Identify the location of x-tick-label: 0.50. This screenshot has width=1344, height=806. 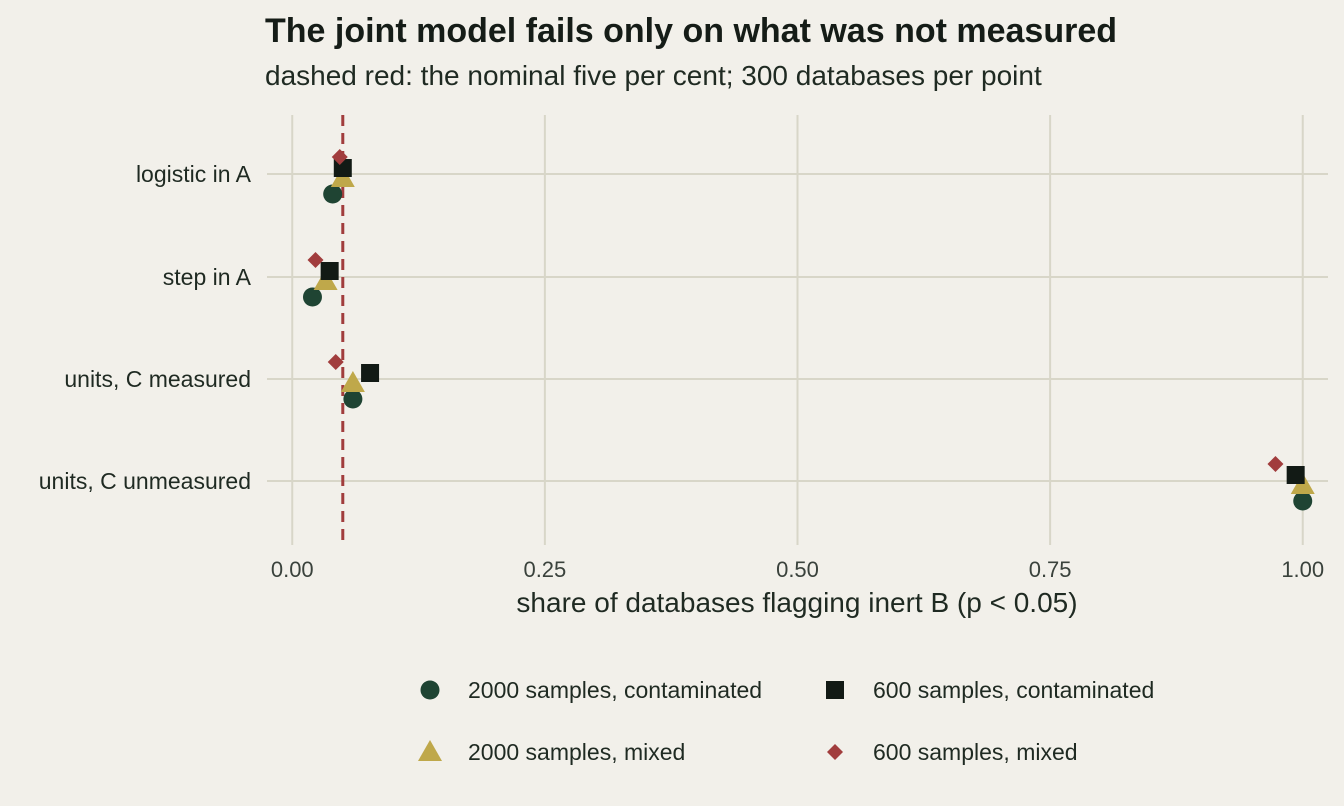
(797, 569).